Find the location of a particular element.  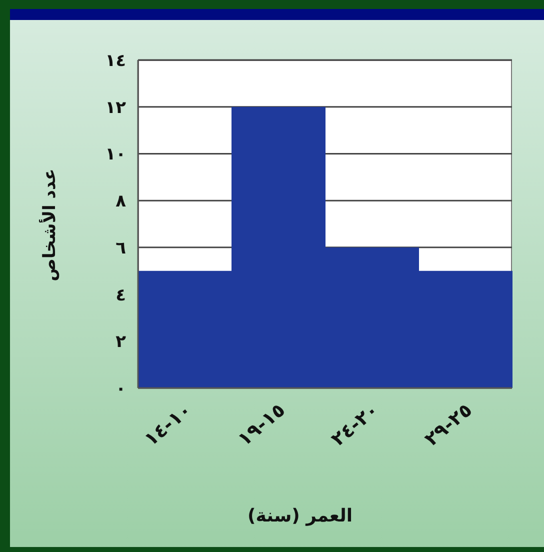

y-tick-label: ١٢ is located at coordinates (116, 108).